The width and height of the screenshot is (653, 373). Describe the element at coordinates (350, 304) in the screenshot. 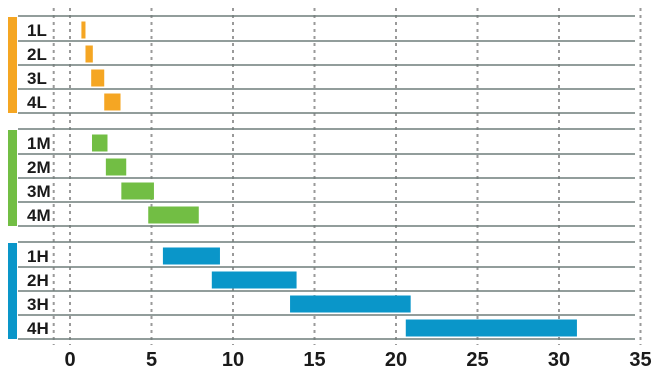

I see `bar-3H` at that location.